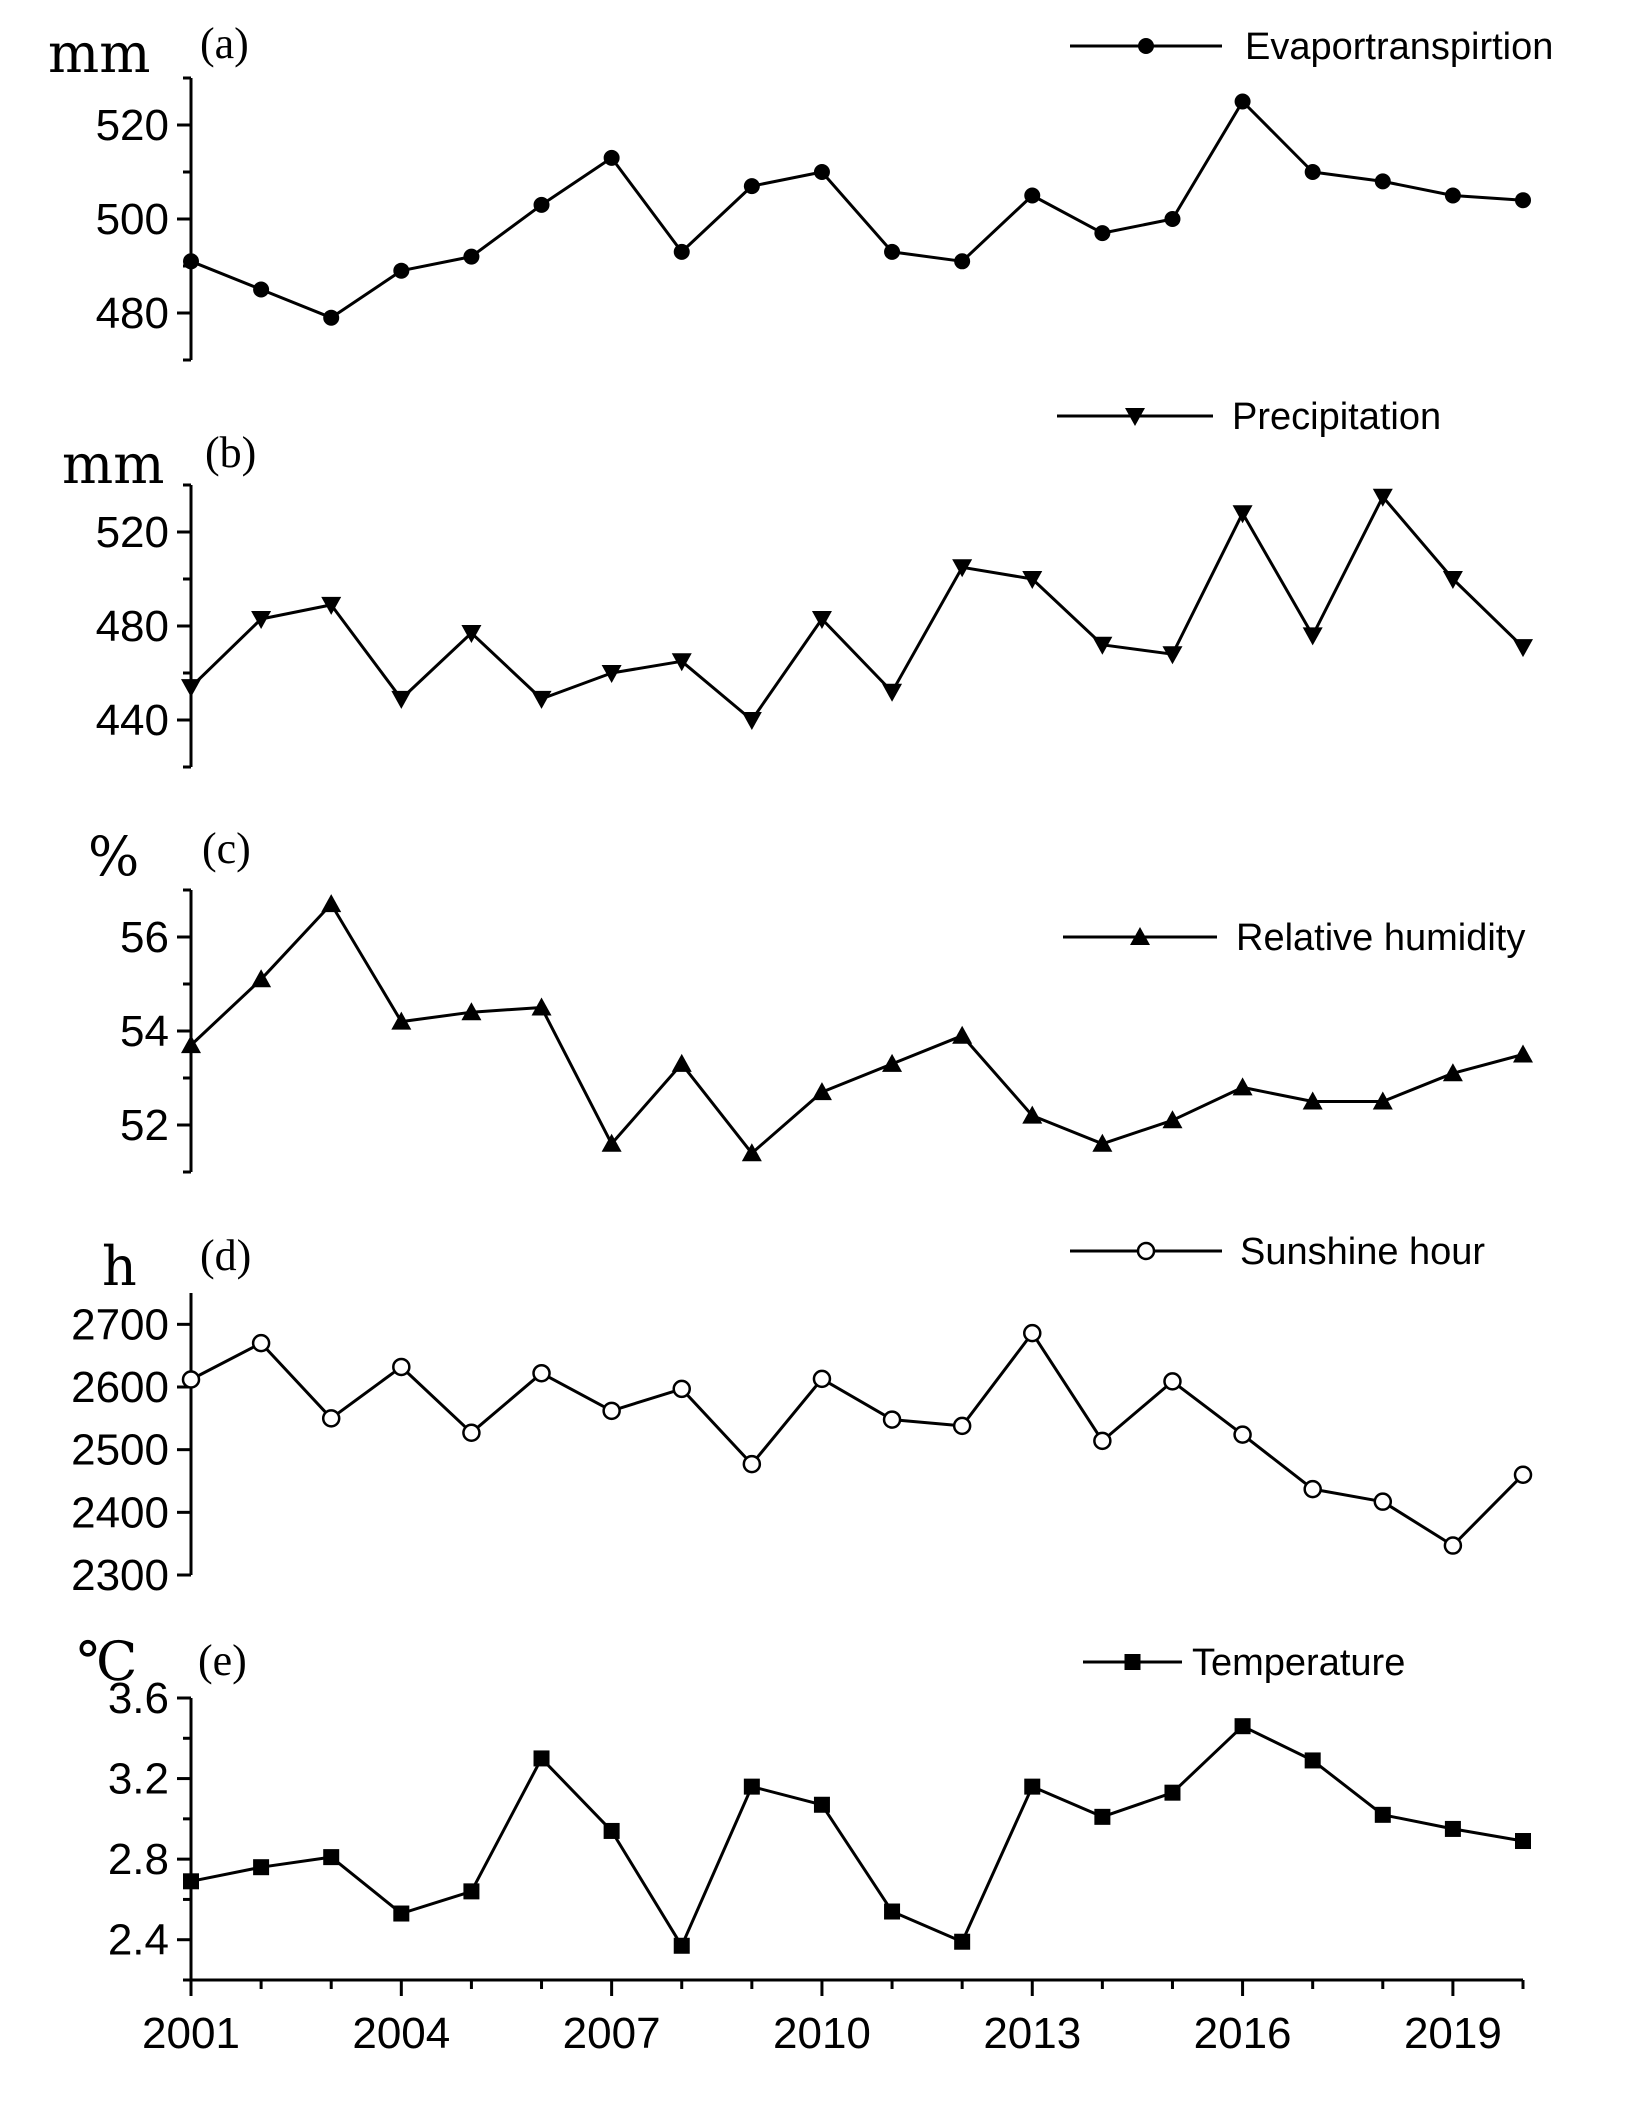 Image resolution: width=1630 pixels, height=2106 pixels. What do you see at coordinates (138, 1859) in the screenshot?
I see `y-tick-label: 2.8` at bounding box center [138, 1859].